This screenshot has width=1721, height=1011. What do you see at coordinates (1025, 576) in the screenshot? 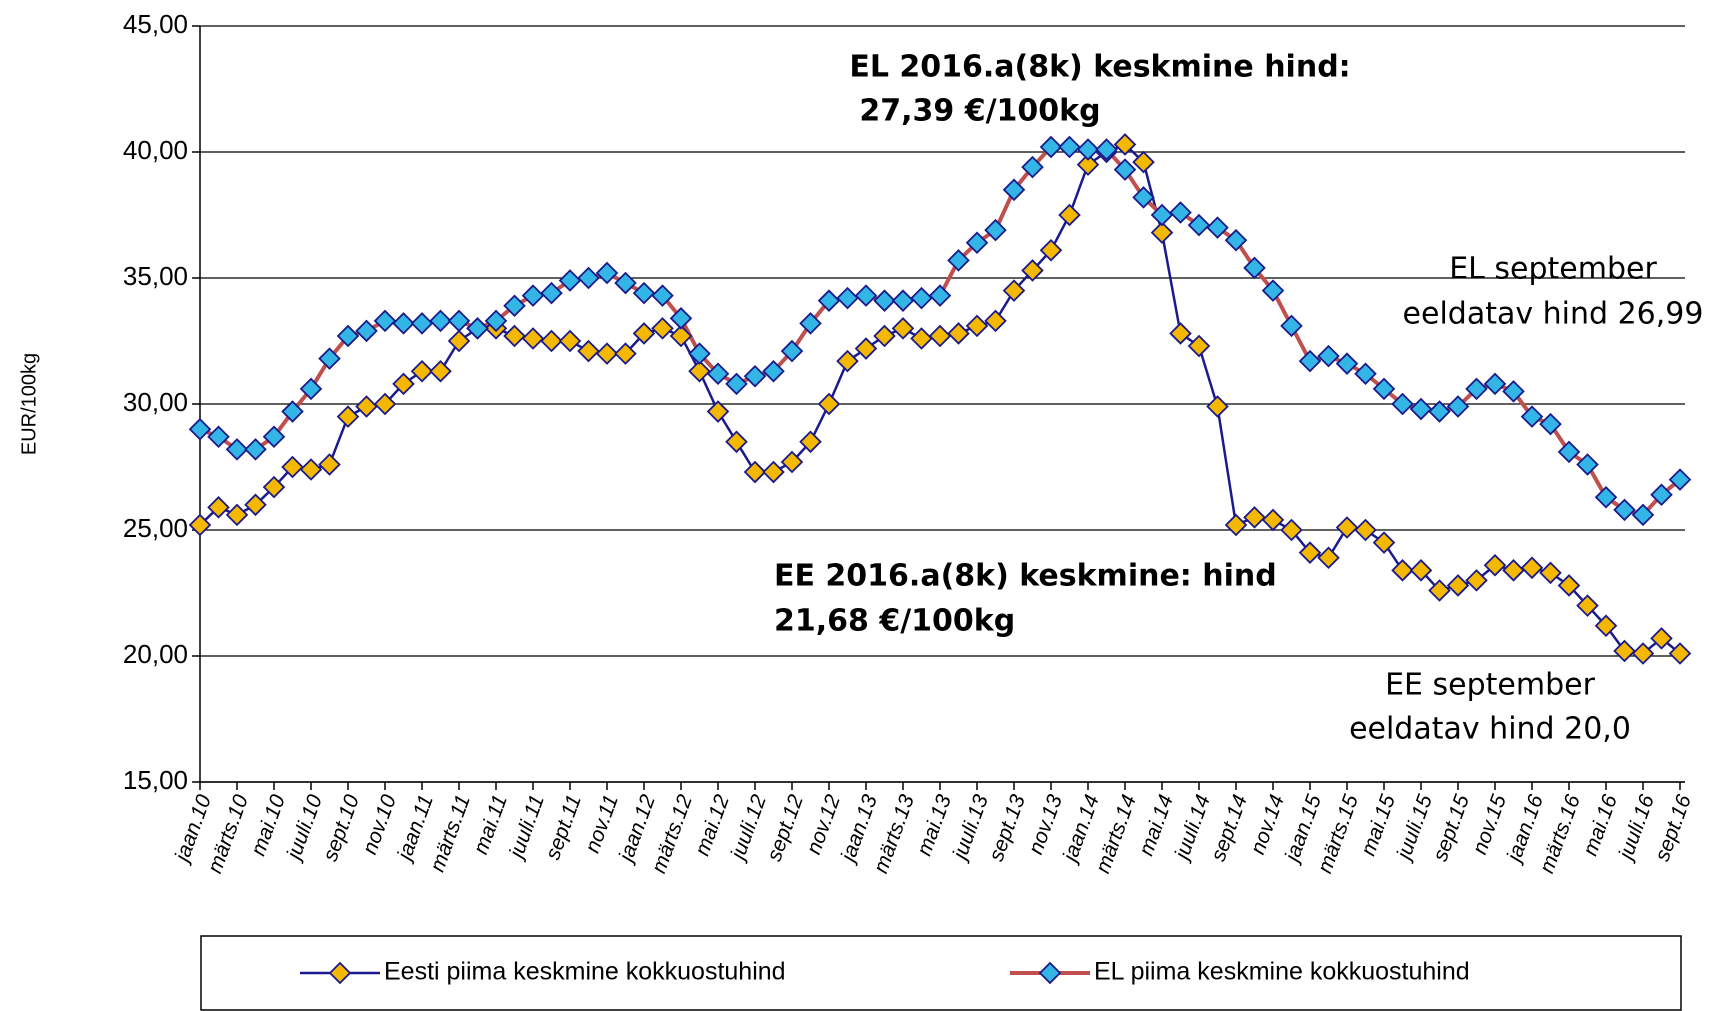
I see `annotation: EE 2016.a(8k) keskmine: hind` at bounding box center [1025, 576].